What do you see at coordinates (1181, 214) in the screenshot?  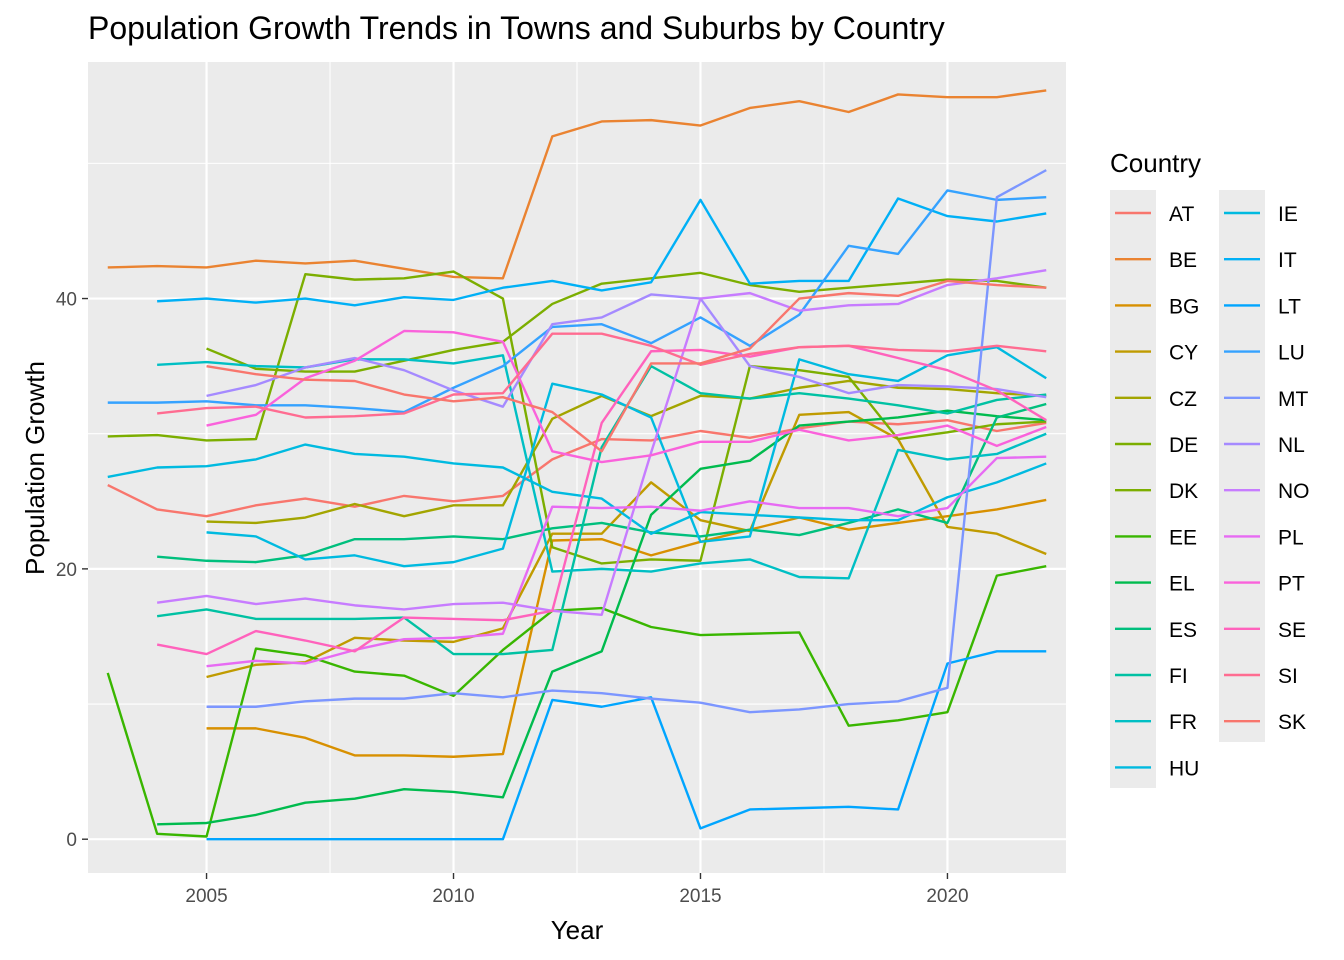 I see `legend-label-at: AT` at bounding box center [1181, 214].